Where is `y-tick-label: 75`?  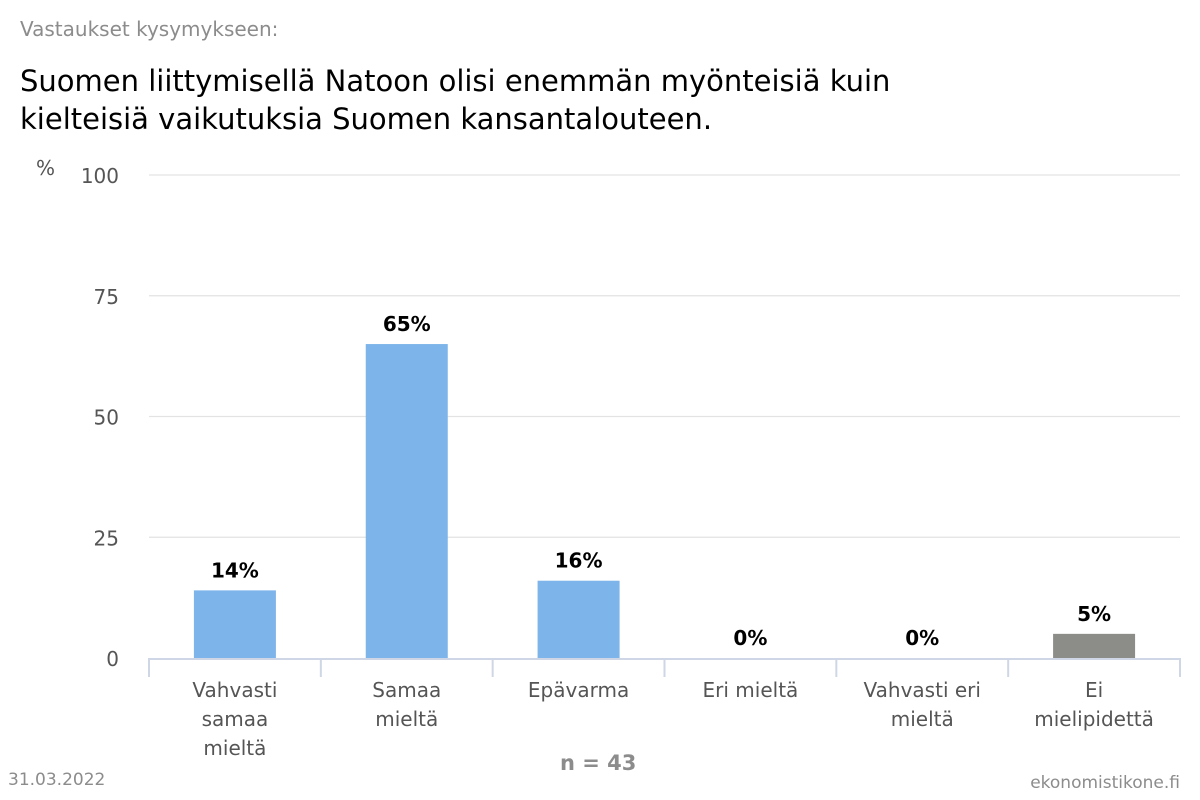 y-tick-label: 75 is located at coordinates (106, 297).